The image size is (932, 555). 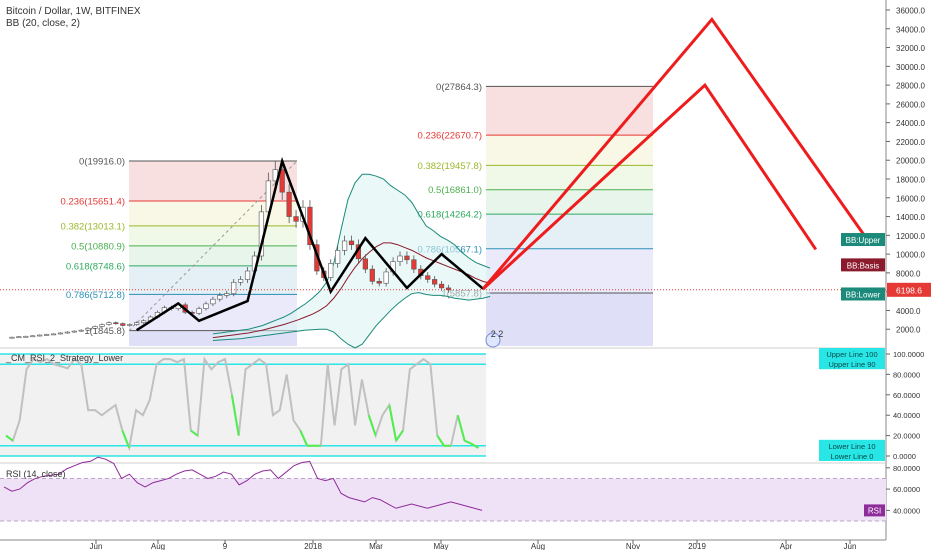 I want to click on price-tick-label: 4000.0, so click(x=908, y=311).